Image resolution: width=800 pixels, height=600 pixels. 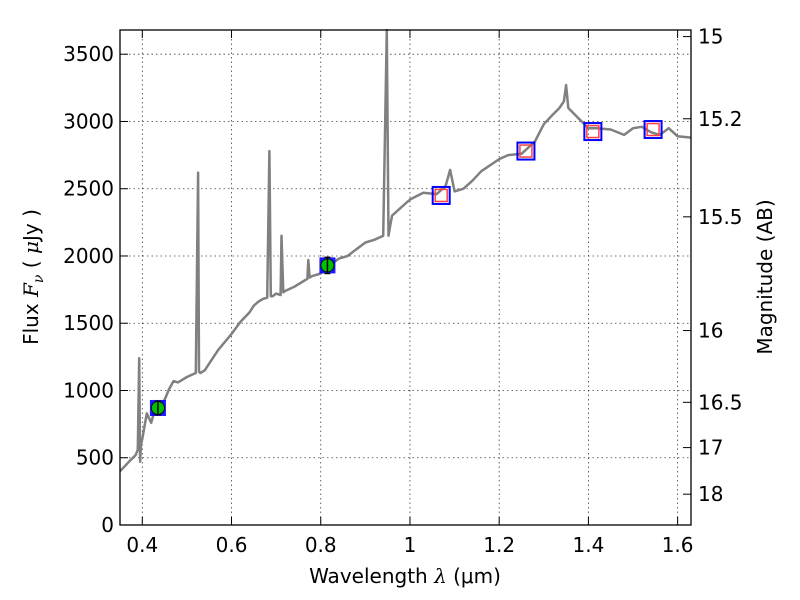 What do you see at coordinates (88, 256) in the screenshot?
I see `y-tick-label: 2000` at bounding box center [88, 256].